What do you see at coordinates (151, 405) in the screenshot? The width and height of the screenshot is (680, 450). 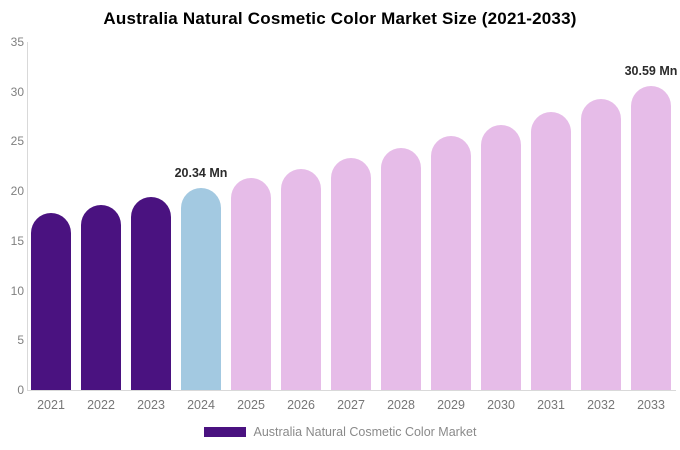 I see `x-axis-label: 2023` at bounding box center [151, 405].